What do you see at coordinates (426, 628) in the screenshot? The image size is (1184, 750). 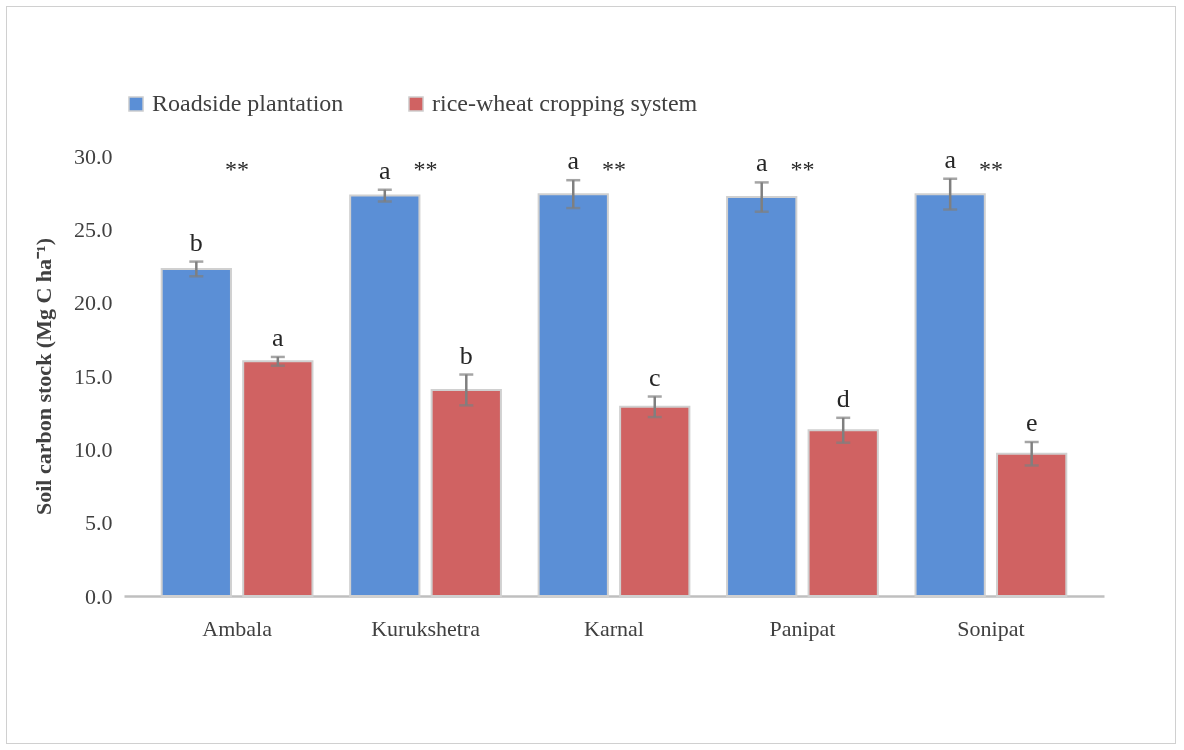 I see `x-tick-label: Kurukshetra` at bounding box center [426, 628].